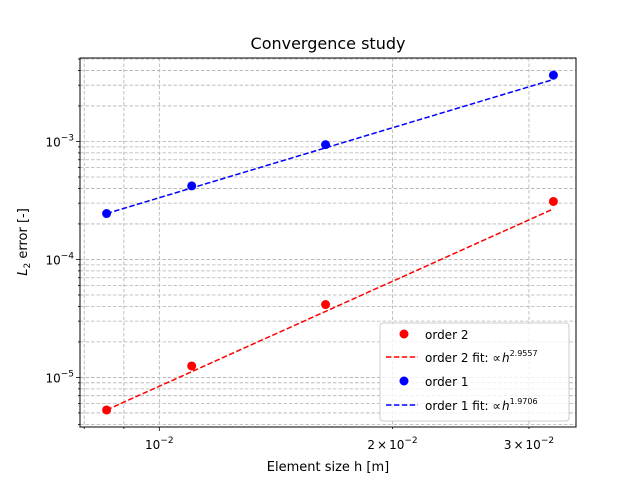 Image resolution: width=640 pixels, height=480 pixels. I want to click on legend-frame, so click(474, 372).